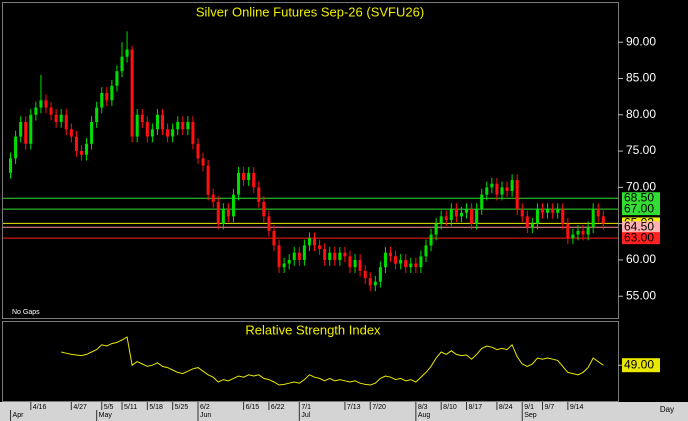 Image resolution: width=688 pixels, height=421 pixels. Describe the element at coordinates (577, 407) in the screenshot. I see `x-tick-label: 9/14` at that location.